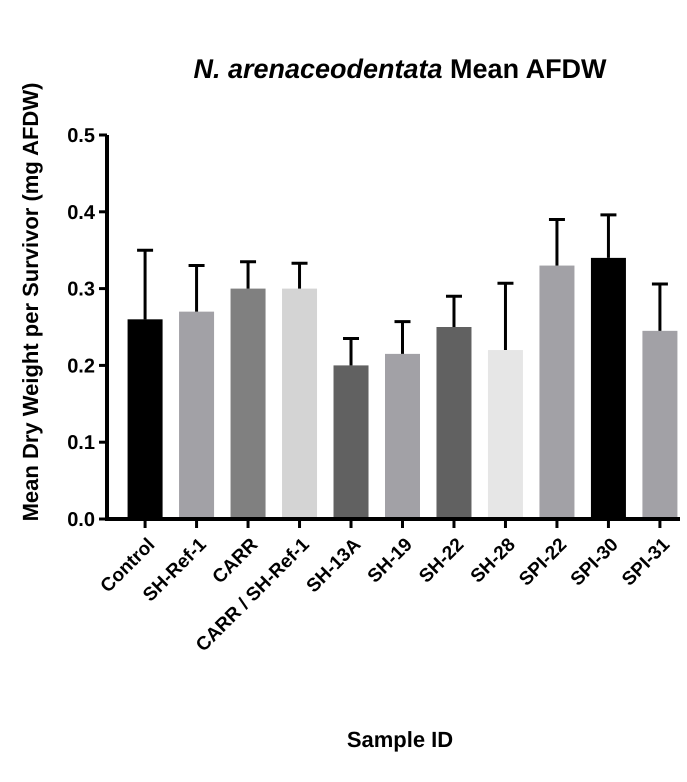  Describe the element at coordinates (81, 366) in the screenshot. I see `y-tick-label: 0.2` at that location.